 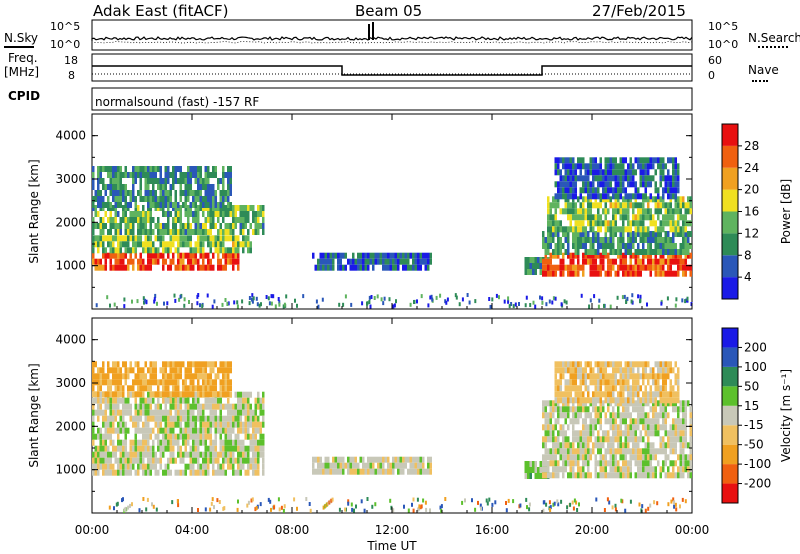 What do you see at coordinates (592, 530) in the screenshot?
I see `x-tick-label: 20:00` at bounding box center [592, 530].